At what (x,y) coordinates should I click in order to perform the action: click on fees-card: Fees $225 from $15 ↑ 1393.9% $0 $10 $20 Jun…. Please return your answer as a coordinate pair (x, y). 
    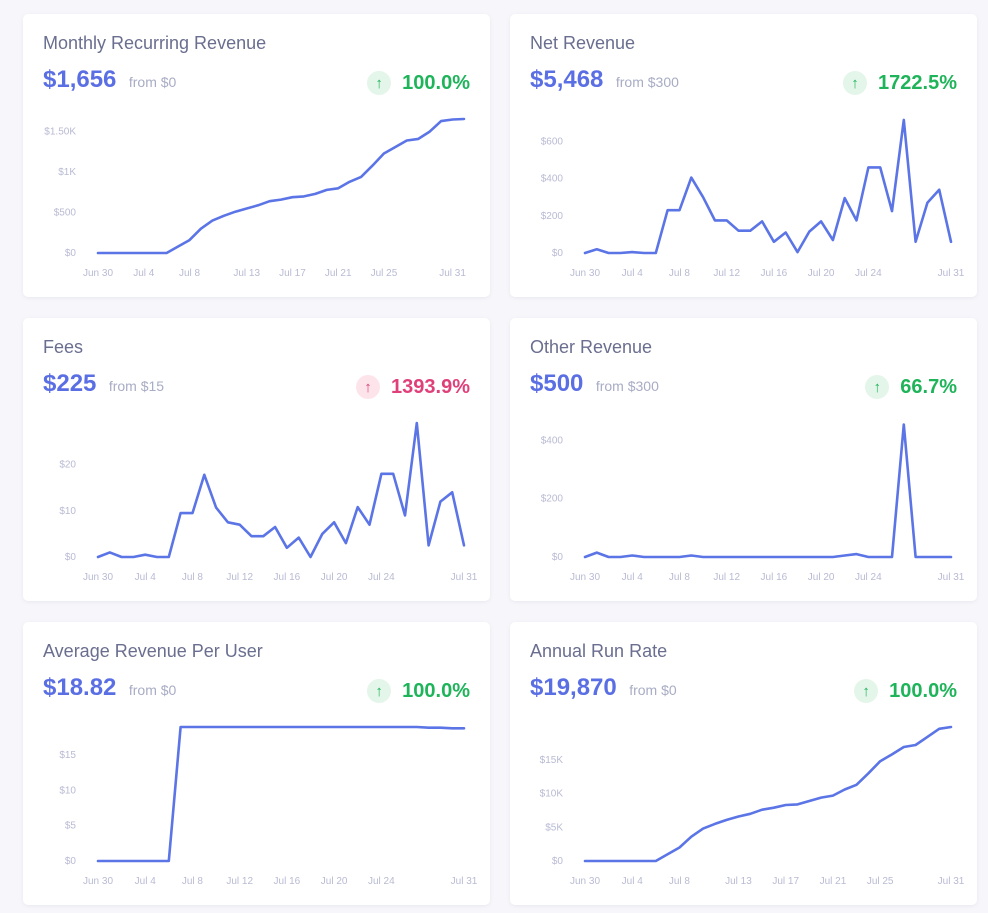
    Looking at the image, I should click on (256, 459).